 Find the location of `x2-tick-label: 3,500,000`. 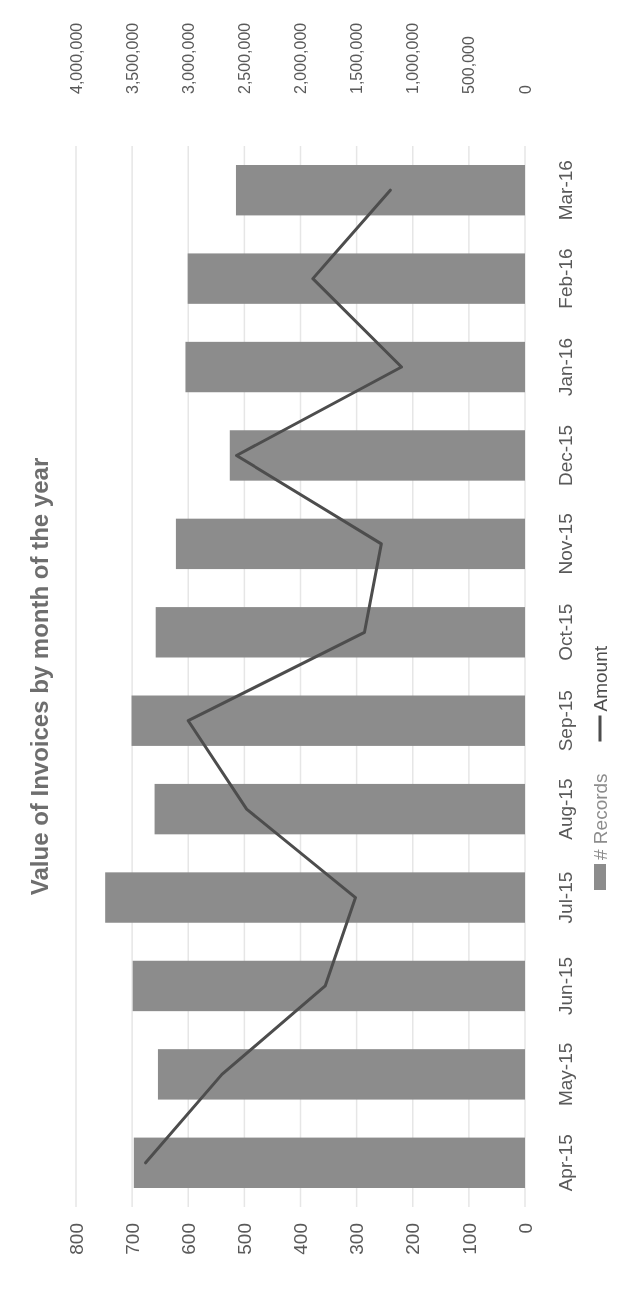

x2-tick-label: 3,500,000 is located at coordinates (132, 58).